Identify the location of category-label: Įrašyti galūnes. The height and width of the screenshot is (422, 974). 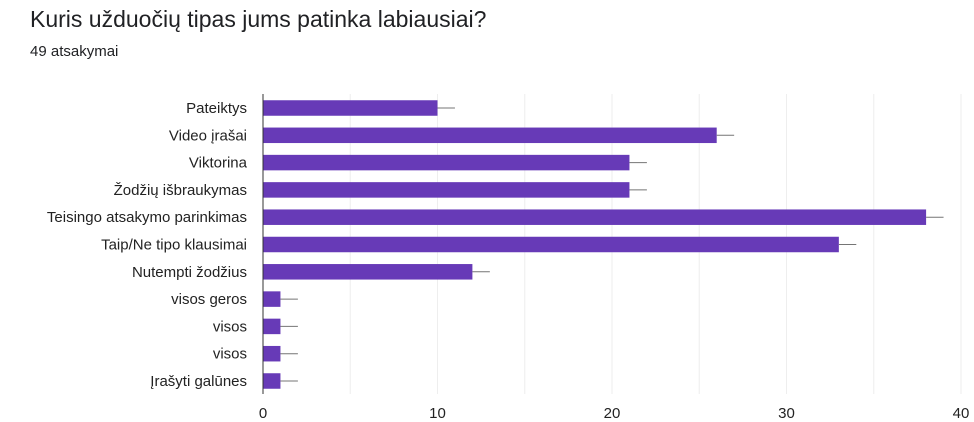
(198, 381).